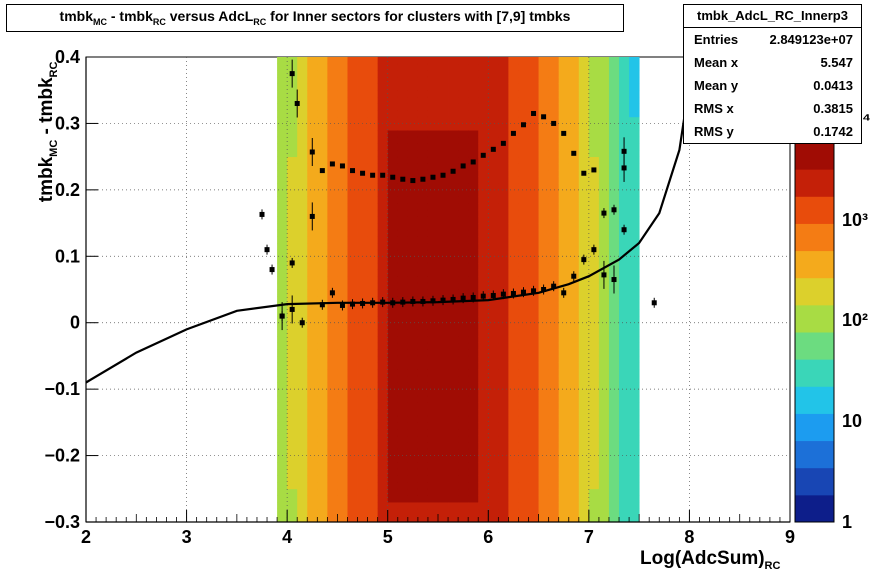  I want to click on color-scale-swatch, so click(814, 210).